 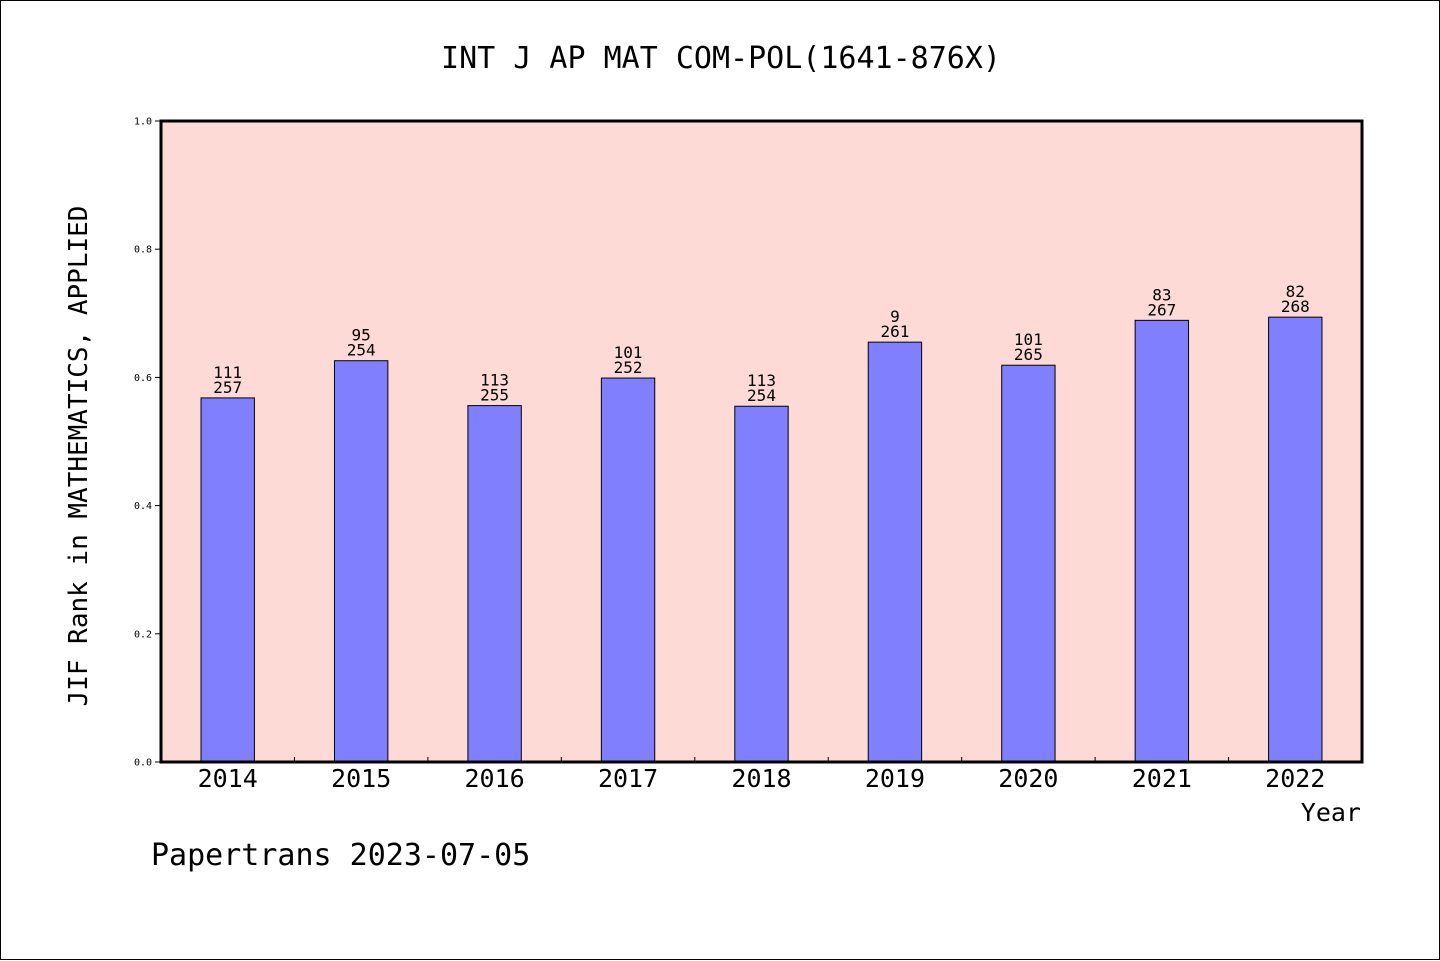 What do you see at coordinates (1295, 778) in the screenshot?
I see `x-tick-label-2022: 2022` at bounding box center [1295, 778].